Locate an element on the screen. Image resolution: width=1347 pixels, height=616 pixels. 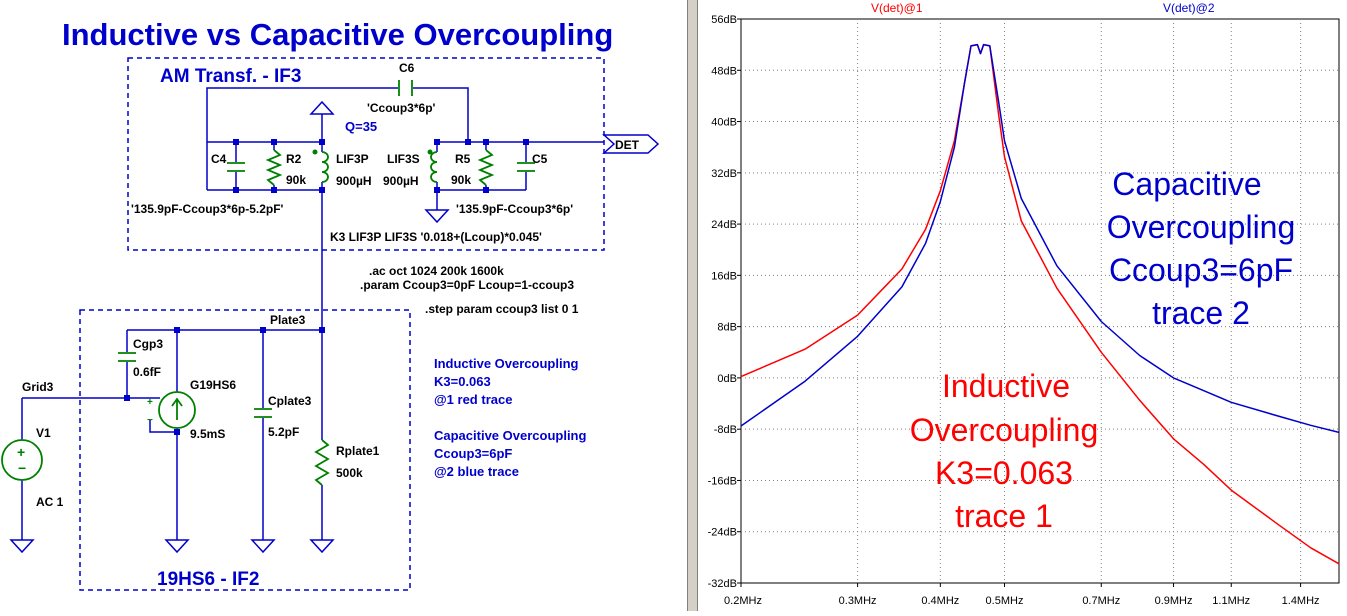
directive-step: .step param ccoup3 list 0 1 is located at coordinates (502, 309).